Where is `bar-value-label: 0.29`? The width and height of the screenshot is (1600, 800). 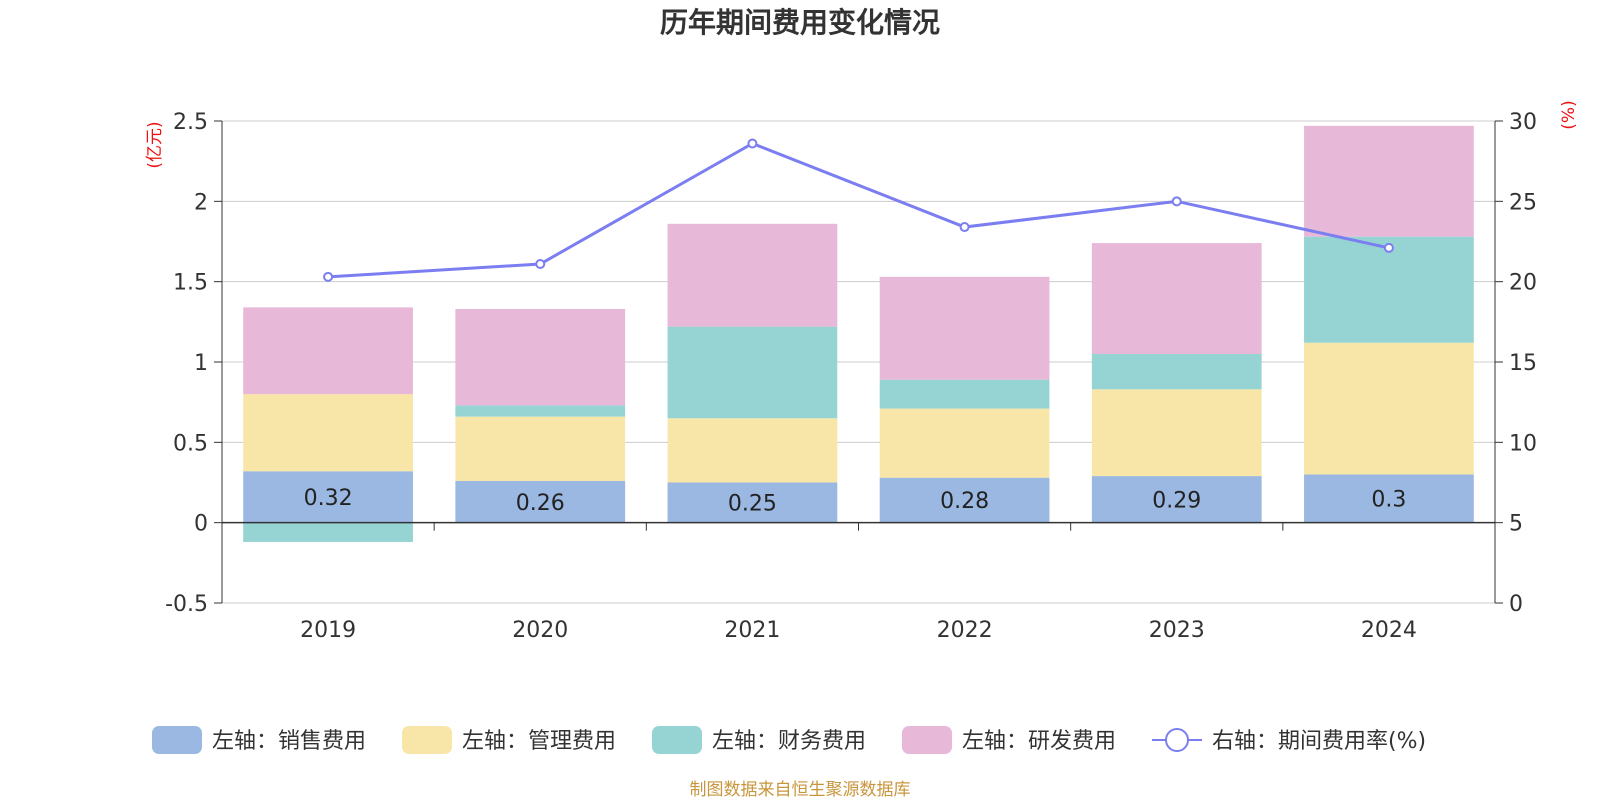
bar-value-label: 0.29 is located at coordinates (1176, 500).